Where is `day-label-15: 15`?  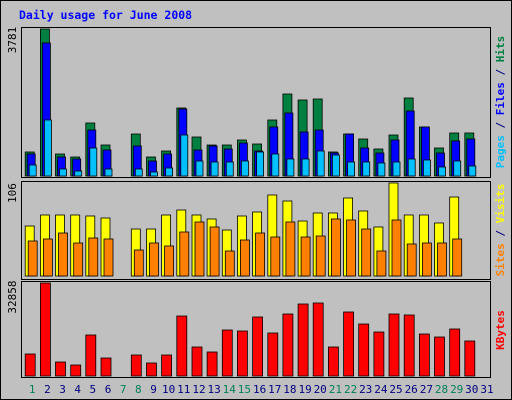 day-label-15: 15 is located at coordinates (244, 389).